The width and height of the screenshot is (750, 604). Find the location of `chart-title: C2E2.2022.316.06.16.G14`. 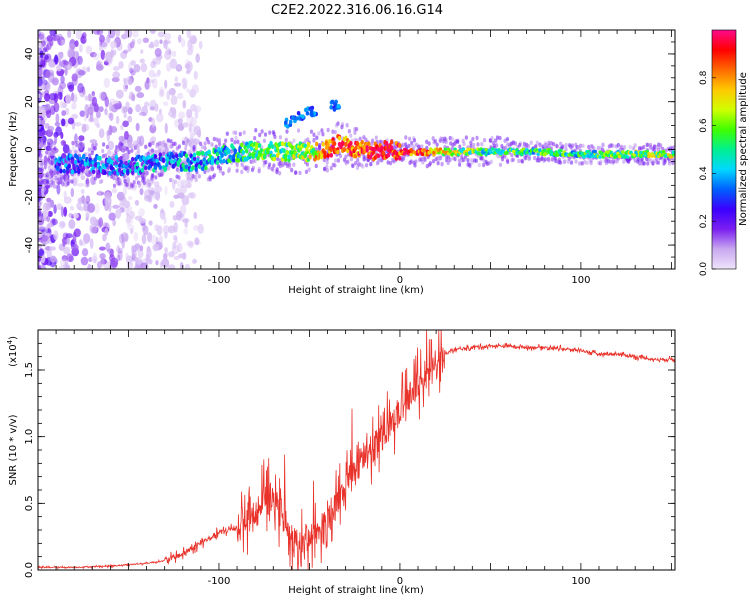

chart-title: C2E2.2022.316.06.16.G14 is located at coordinates (357, 10).